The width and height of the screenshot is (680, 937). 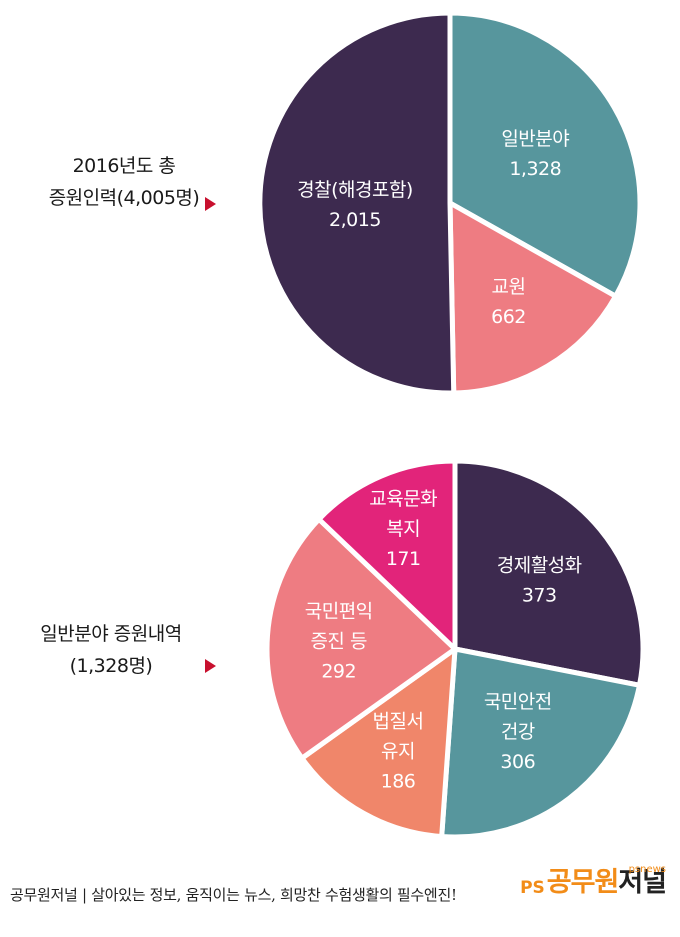 I want to click on pie2-slice-0-value: 373, so click(x=539, y=596).